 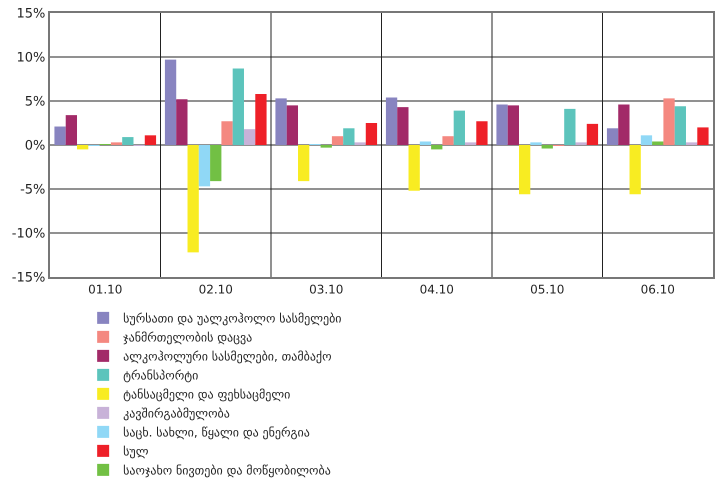 I want to click on y-tick-label: 15%, so click(x=31, y=14).